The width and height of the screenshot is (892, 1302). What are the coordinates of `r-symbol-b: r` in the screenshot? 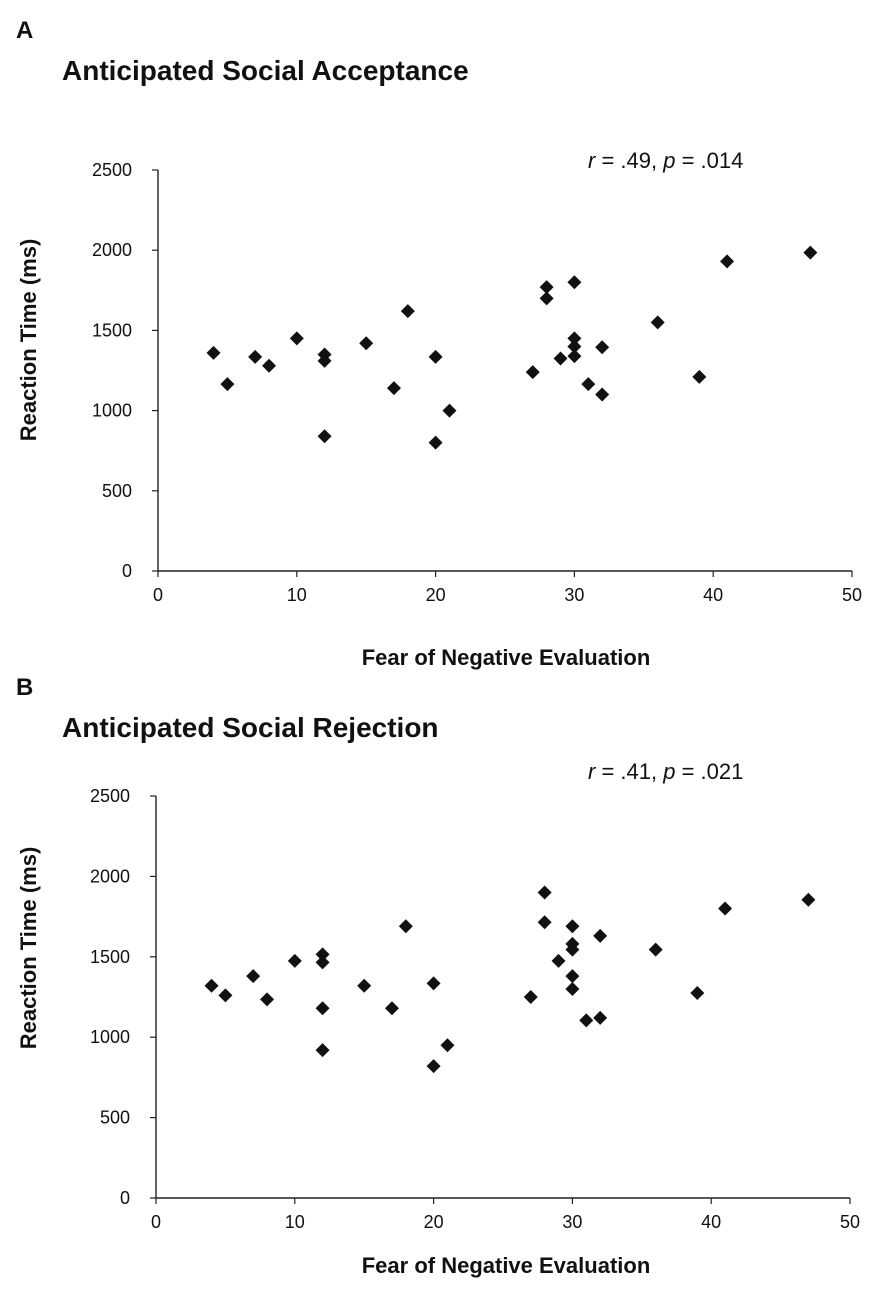 It's located at (592, 771).